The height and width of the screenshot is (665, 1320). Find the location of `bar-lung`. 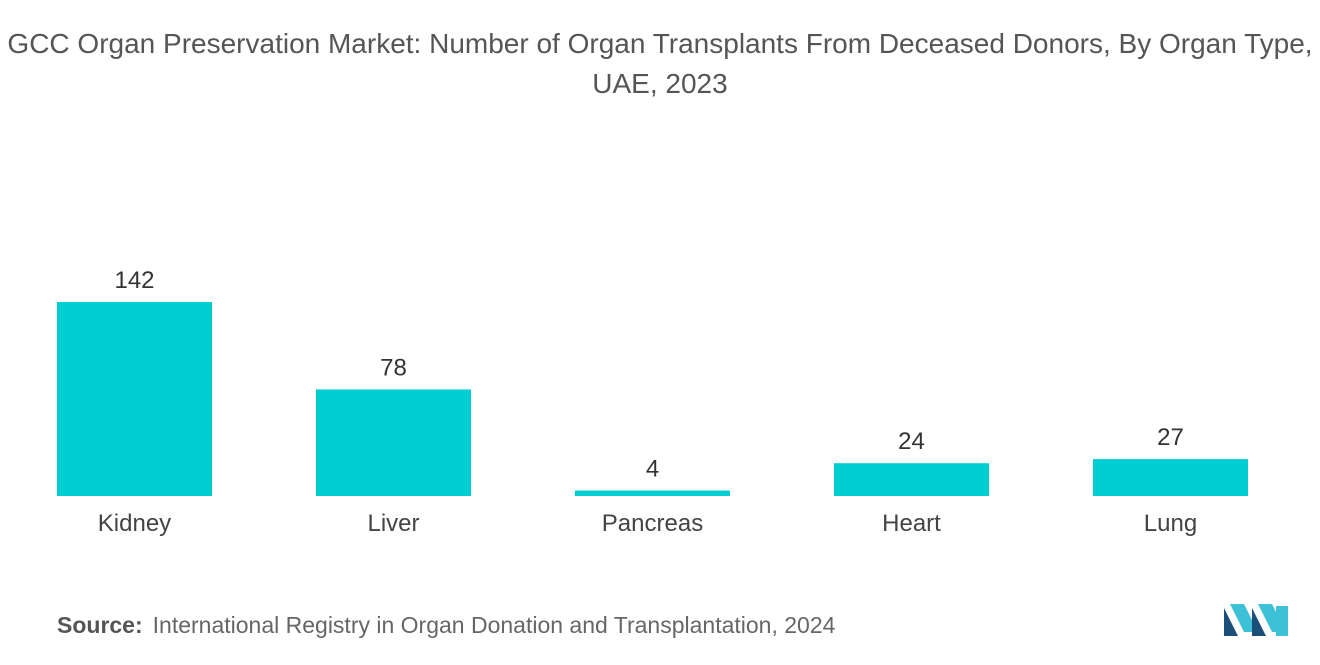

bar-lung is located at coordinates (1170, 477).